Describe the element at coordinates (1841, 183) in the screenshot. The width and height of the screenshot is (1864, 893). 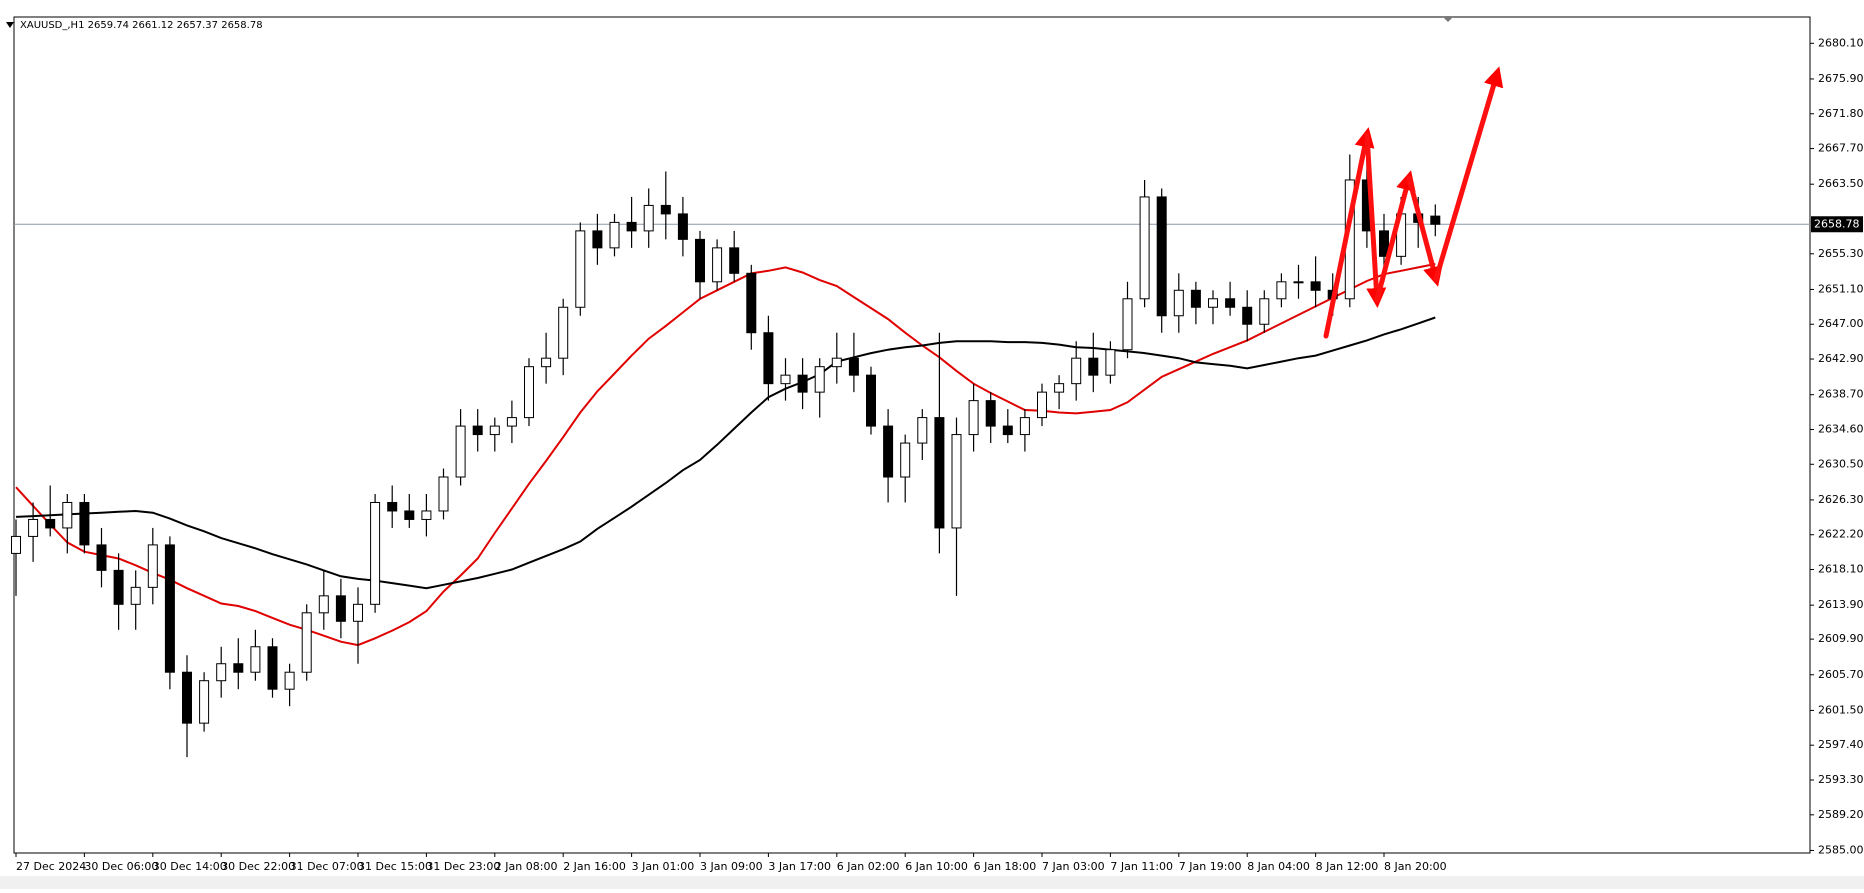
I see `y-tick-label: 2663.50` at that location.